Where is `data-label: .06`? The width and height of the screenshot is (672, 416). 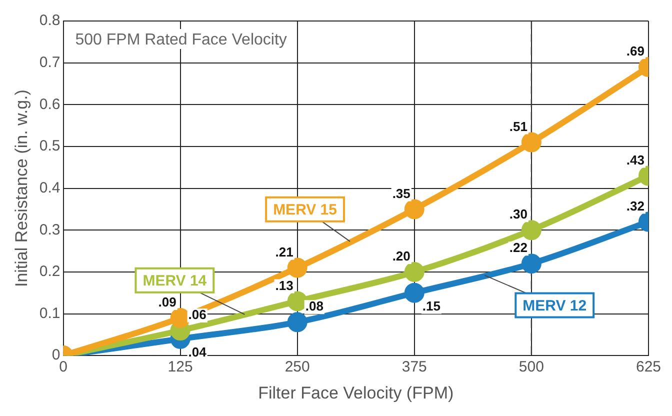
data-label: .06 is located at coordinates (197, 314).